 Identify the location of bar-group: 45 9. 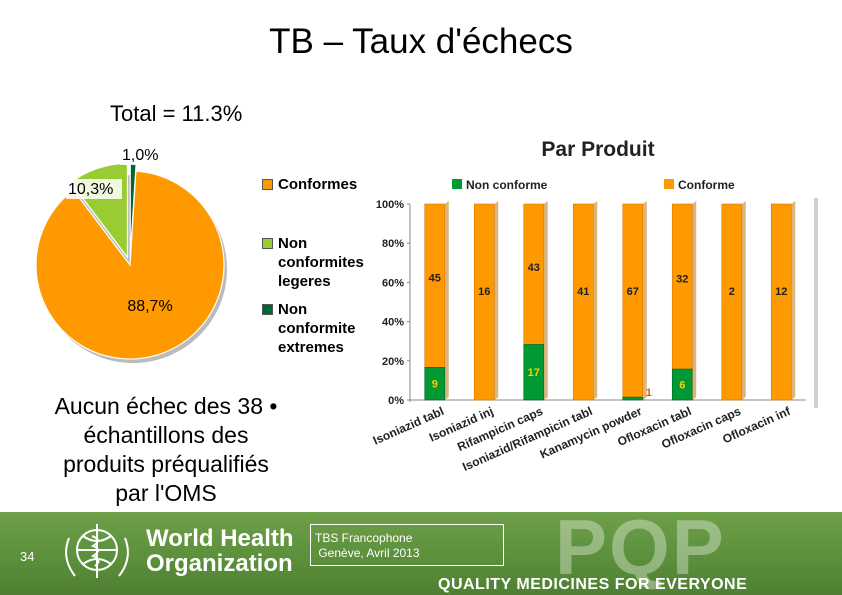
(436, 301).